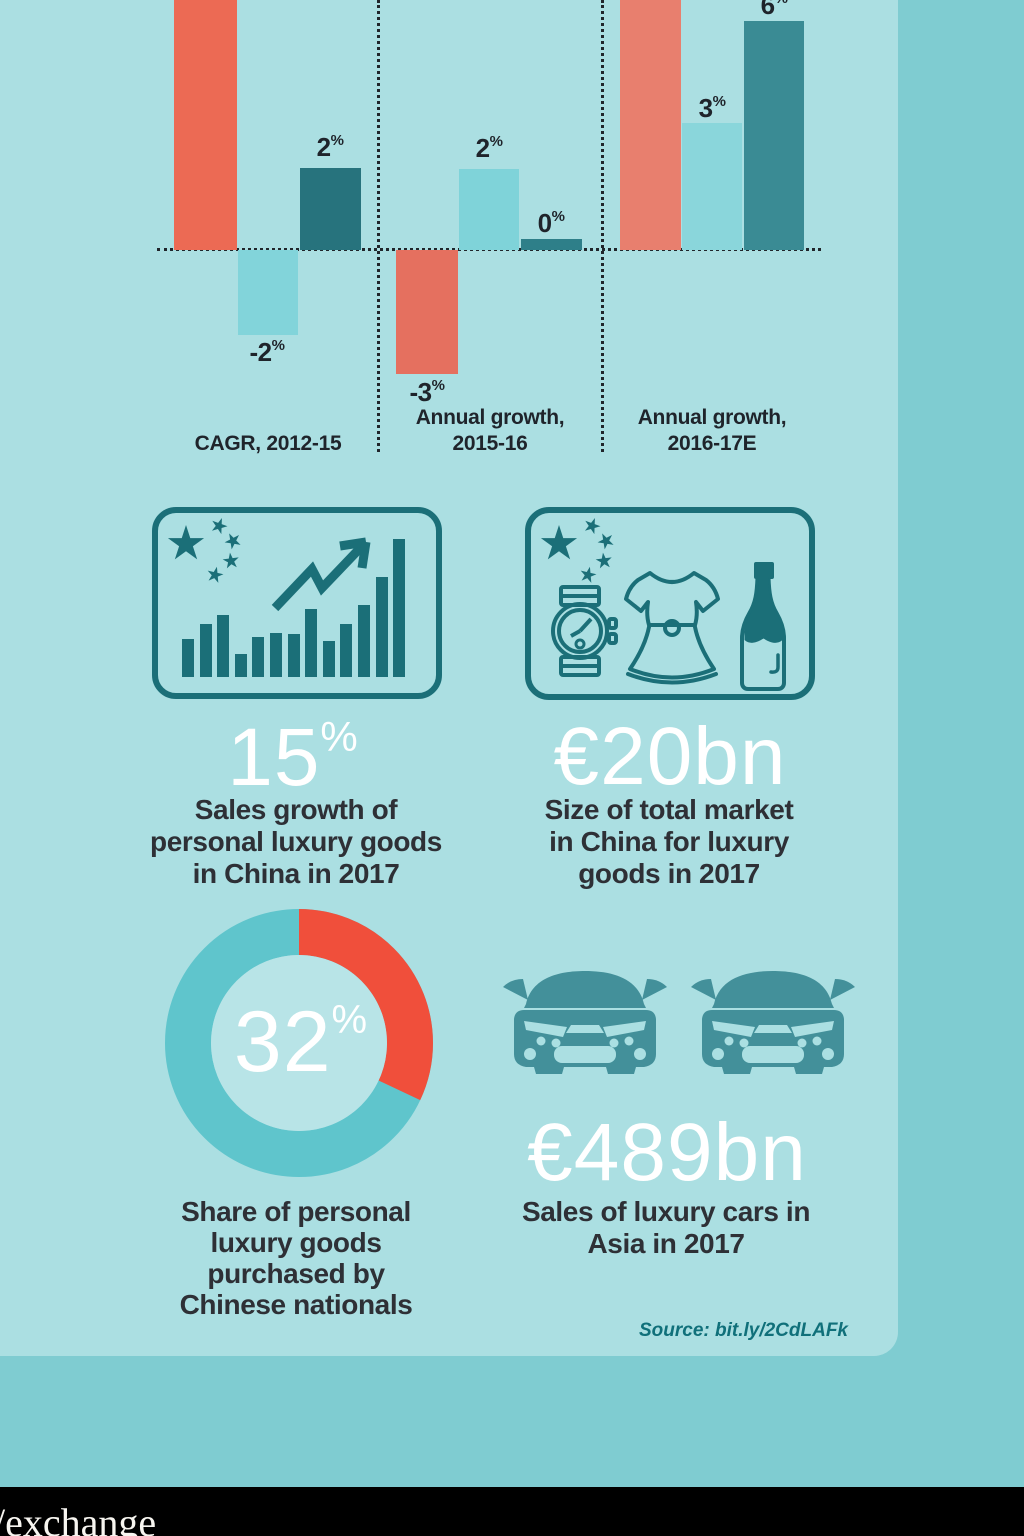 This screenshot has width=1024, height=1536. I want to click on source-link: Source: bit.ly/2CdLAFk, so click(743, 1330).